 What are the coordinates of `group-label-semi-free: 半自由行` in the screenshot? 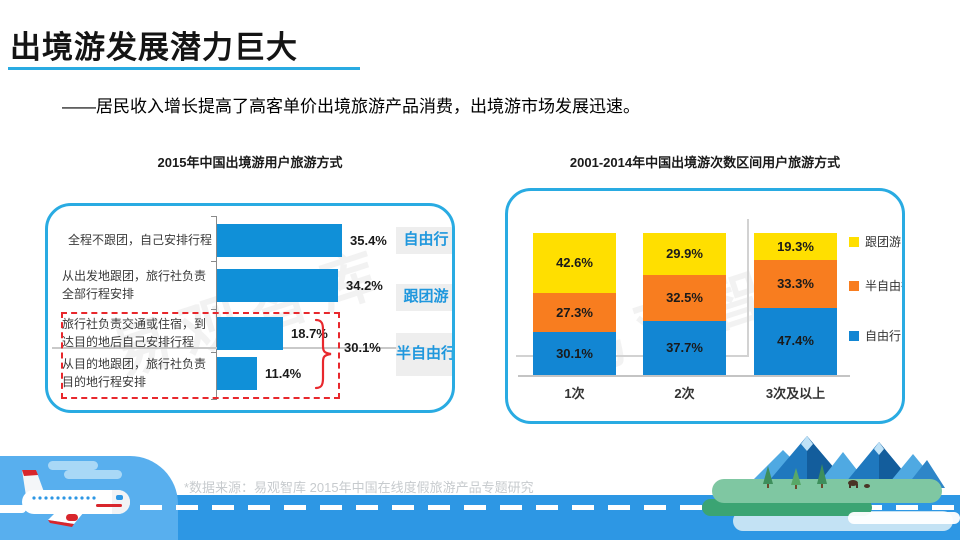 It's located at (424, 354).